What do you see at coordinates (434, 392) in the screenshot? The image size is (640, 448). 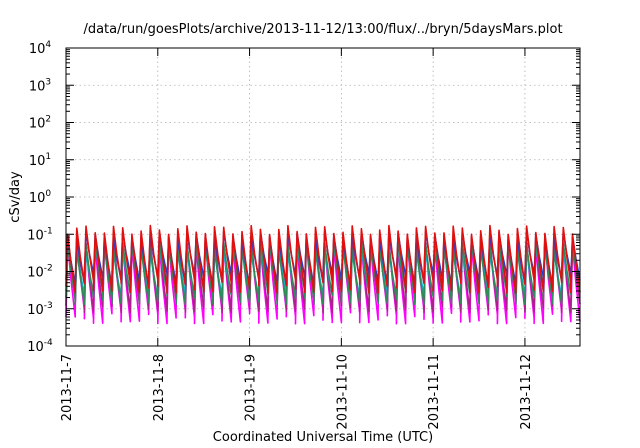 I see `x-tick-label: 2013-11-11` at bounding box center [434, 392].